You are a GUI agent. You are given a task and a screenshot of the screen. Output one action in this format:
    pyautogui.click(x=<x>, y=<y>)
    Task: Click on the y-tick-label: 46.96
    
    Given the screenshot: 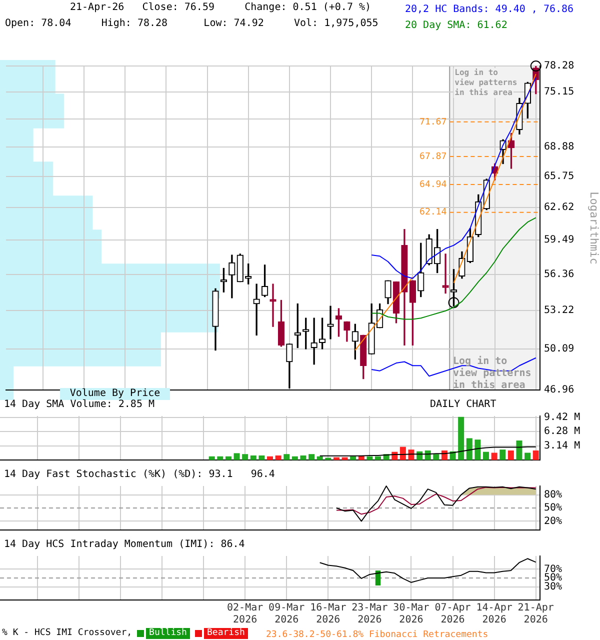 What is the action you would take?
    pyautogui.click(x=559, y=390)
    